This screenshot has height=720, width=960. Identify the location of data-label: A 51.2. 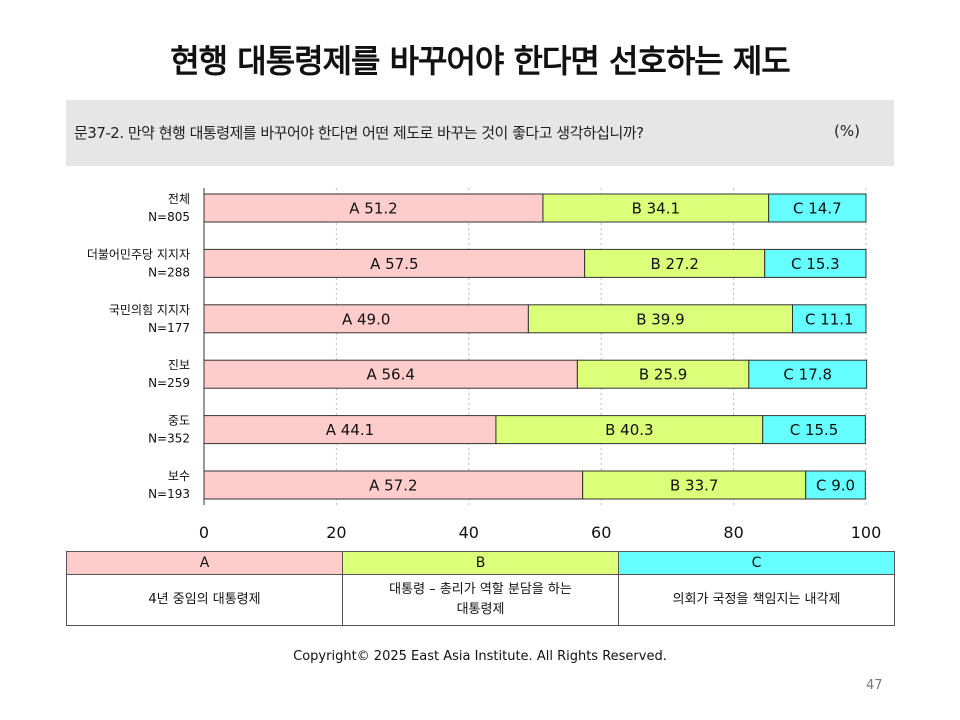
(373, 209).